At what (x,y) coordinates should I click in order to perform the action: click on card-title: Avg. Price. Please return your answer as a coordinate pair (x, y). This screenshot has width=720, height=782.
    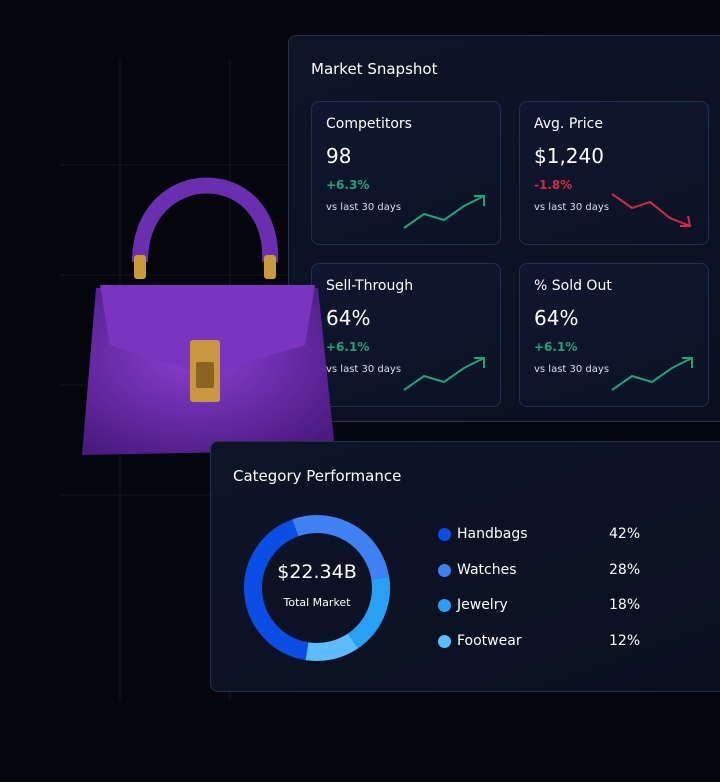
    Looking at the image, I should click on (568, 124).